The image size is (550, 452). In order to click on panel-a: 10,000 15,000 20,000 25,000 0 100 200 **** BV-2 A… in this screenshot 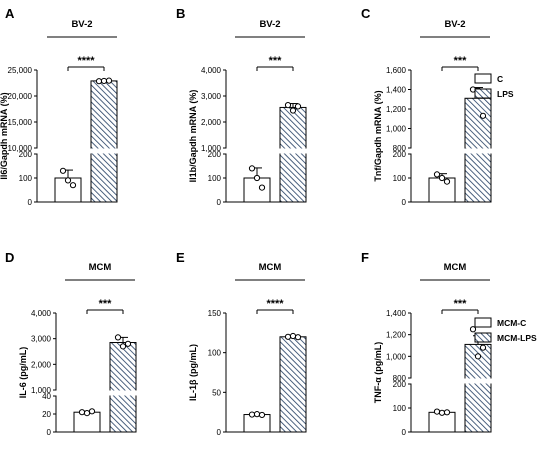, I will do `click(59, 106)`.